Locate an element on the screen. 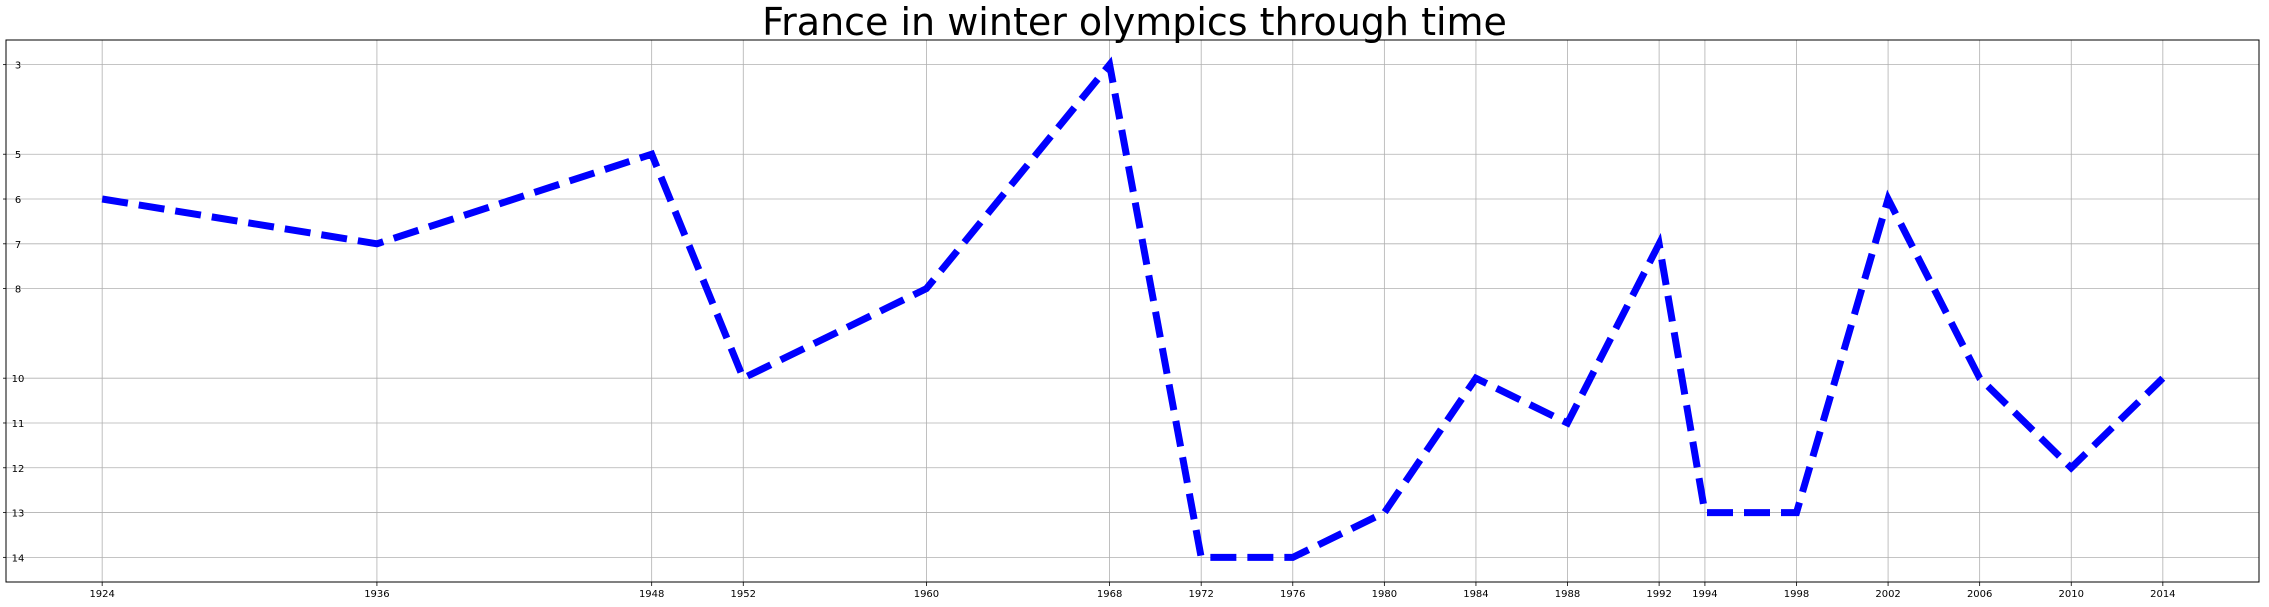  x-tick-label: 2002 is located at coordinates (1887, 594).